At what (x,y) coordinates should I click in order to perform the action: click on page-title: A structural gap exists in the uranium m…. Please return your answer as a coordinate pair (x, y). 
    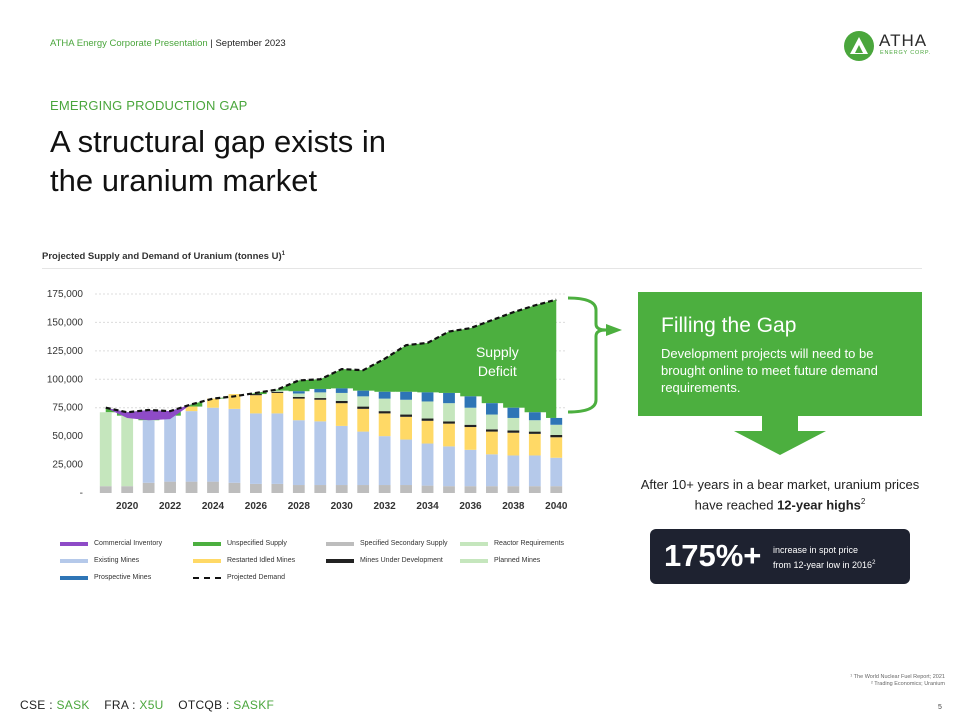
    Looking at the image, I should click on (310, 161).